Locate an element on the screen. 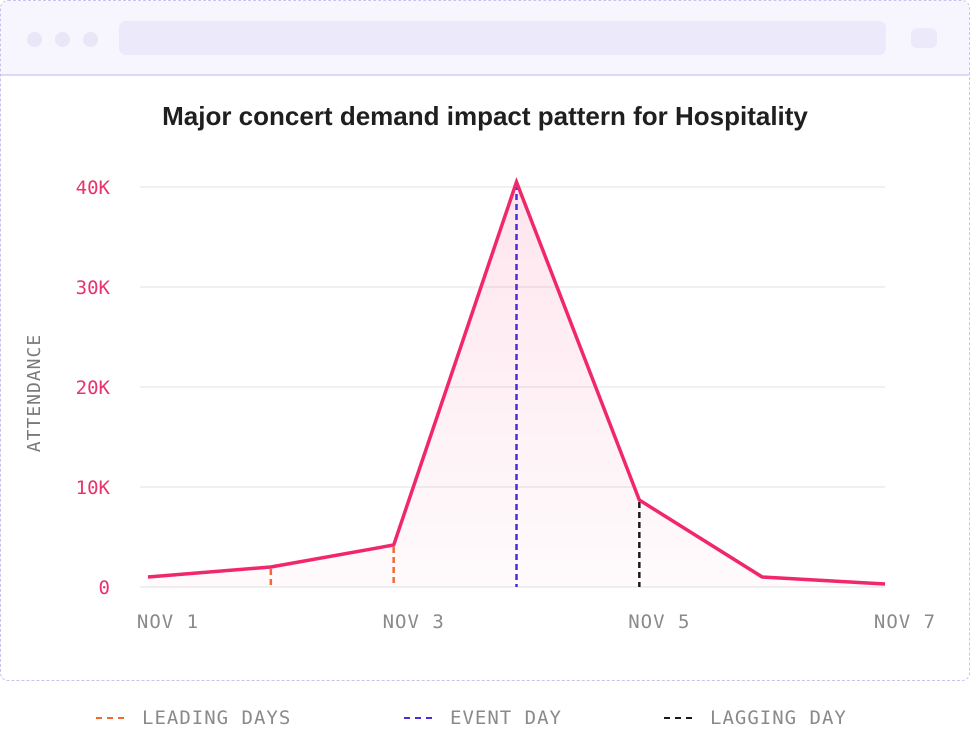 Image resolution: width=970 pixels, height=738 pixels. y-tick-label: 0 is located at coordinates (104, 588).